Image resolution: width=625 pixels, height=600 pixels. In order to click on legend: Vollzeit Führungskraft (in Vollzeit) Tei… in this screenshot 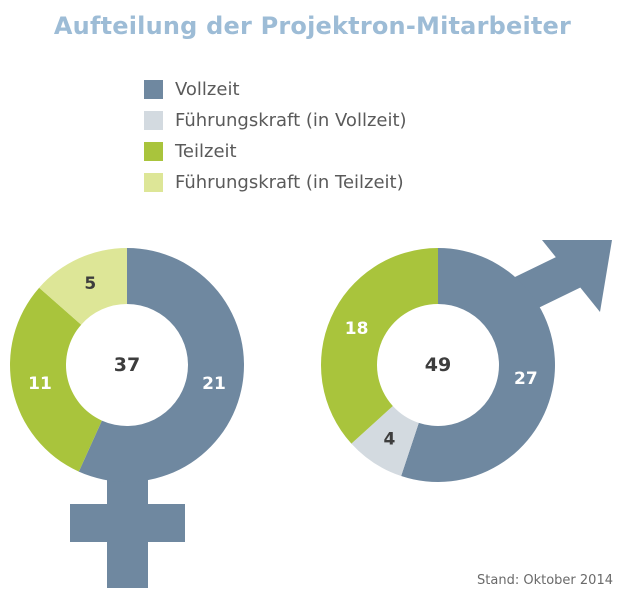, I will do `click(275, 136)`.